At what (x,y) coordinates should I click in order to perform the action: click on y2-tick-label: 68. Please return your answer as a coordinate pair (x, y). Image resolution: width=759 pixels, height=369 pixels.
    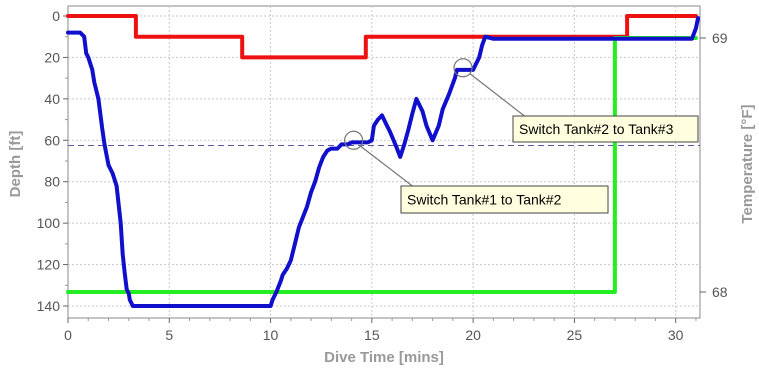
    Looking at the image, I should click on (720, 292).